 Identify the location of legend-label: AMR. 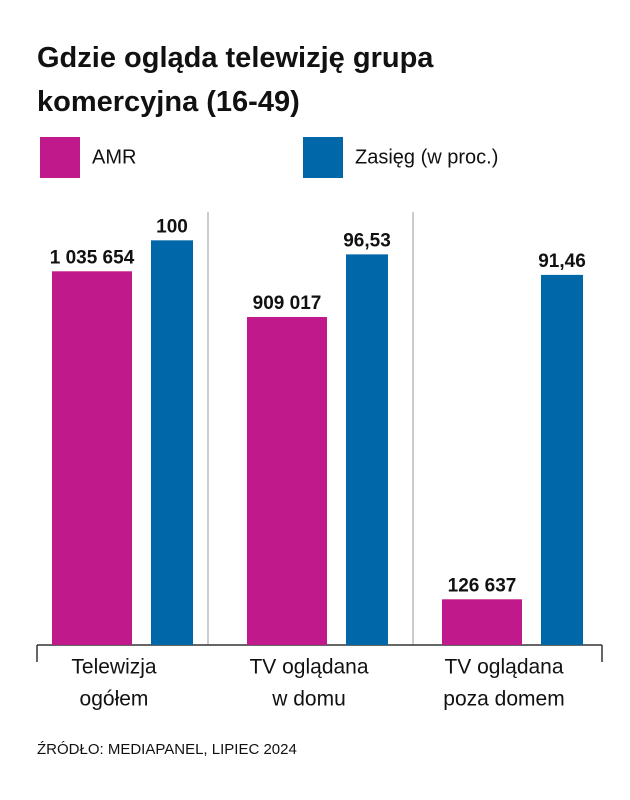
(114, 157).